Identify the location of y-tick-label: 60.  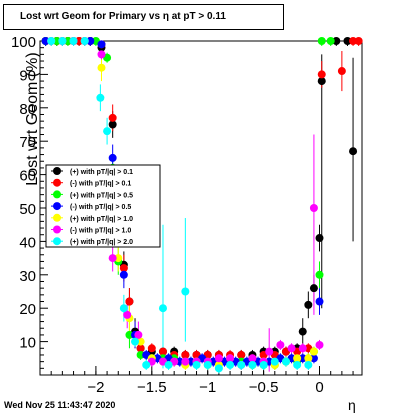
(27, 176).